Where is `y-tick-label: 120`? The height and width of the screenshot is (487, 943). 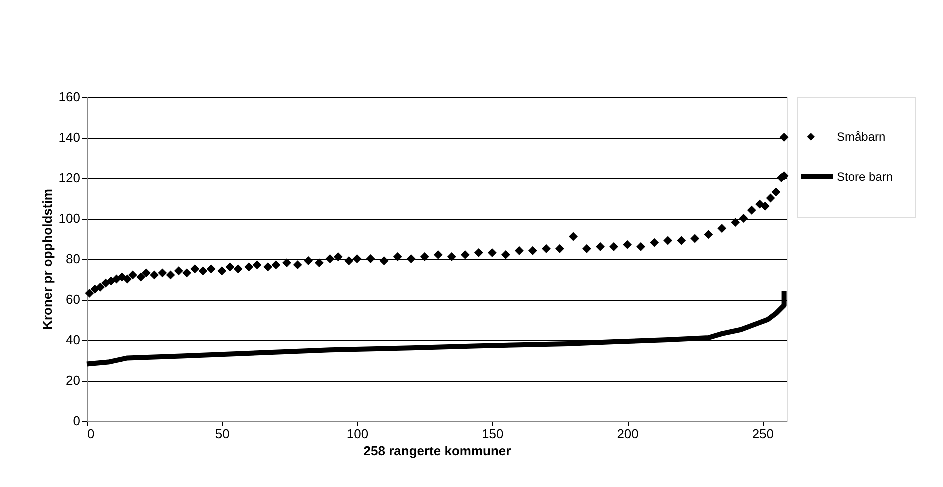 y-tick-label: 120 is located at coordinates (69, 178).